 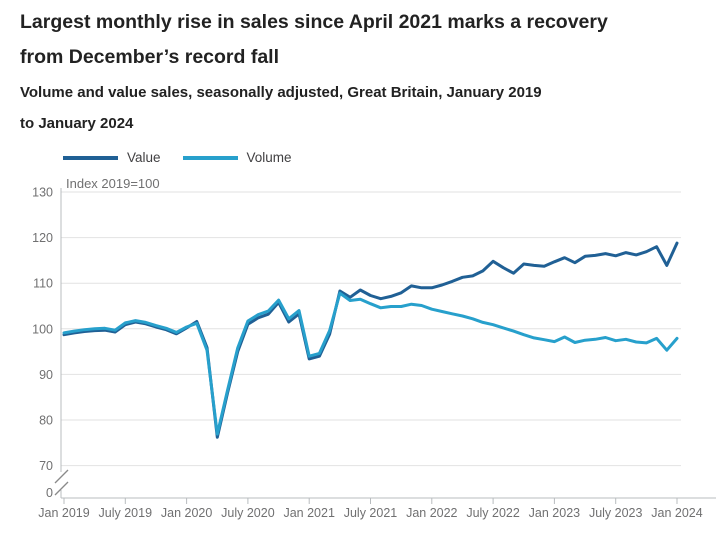 I want to click on x-tick-label: July 2019, so click(x=126, y=513).